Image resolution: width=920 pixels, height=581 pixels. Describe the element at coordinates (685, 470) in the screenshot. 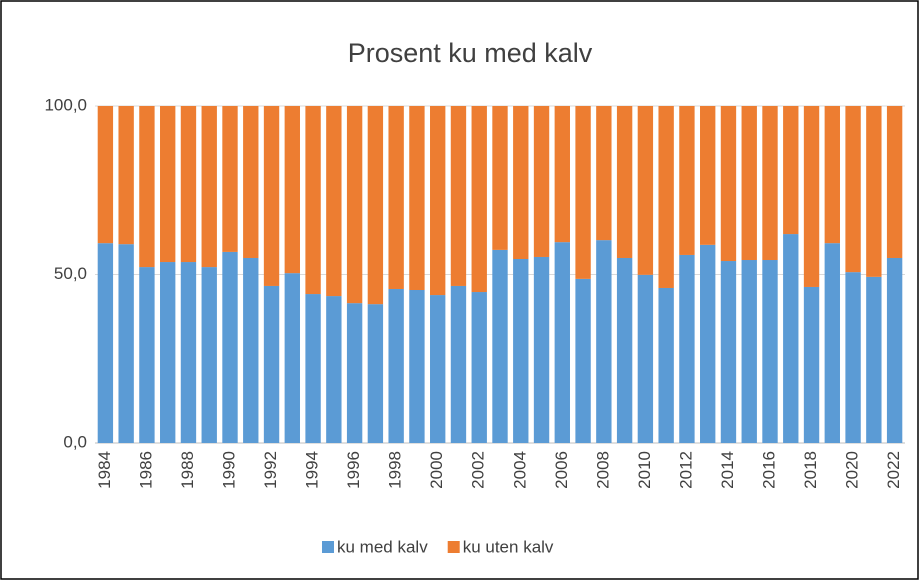

I see `x-tick-label: 2012` at that location.